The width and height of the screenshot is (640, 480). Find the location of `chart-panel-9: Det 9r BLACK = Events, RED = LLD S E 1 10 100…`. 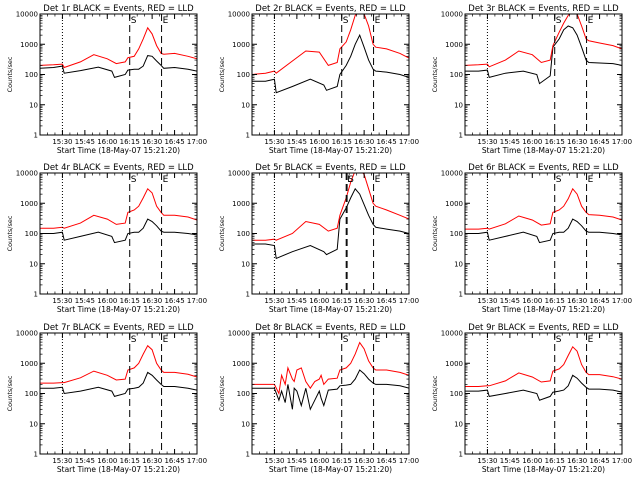

chart-panel-9: Det 9r BLACK = Events, RED = LLD S E 1 10 100… is located at coordinates (531, 398).